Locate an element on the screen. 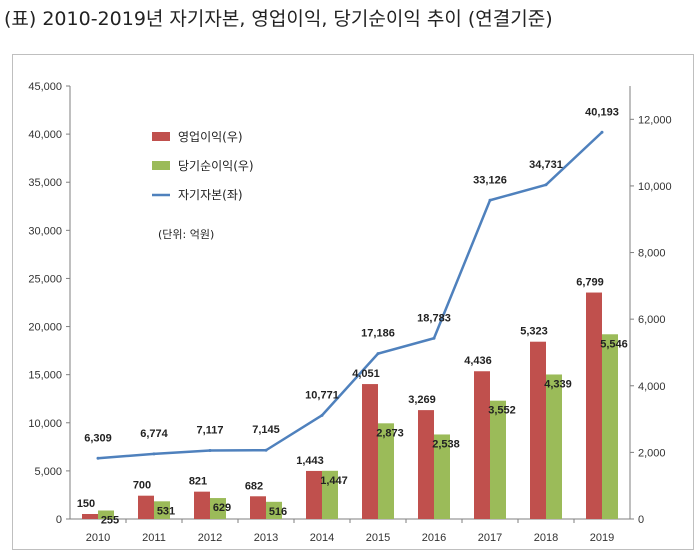 This screenshot has width=700, height=557. right-tick-label: 6,000 is located at coordinates (652, 320).